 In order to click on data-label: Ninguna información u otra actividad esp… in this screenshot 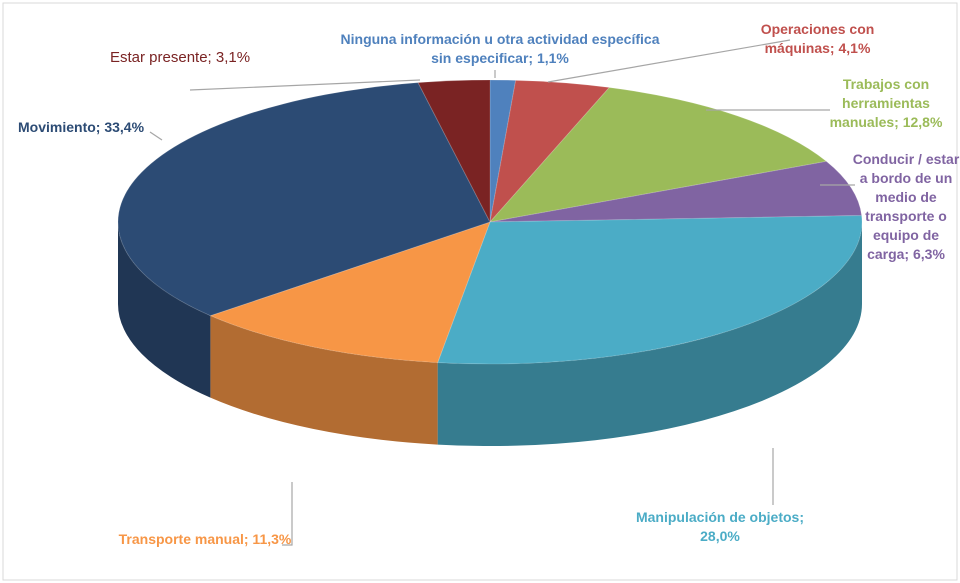, I will do `click(500, 48)`.